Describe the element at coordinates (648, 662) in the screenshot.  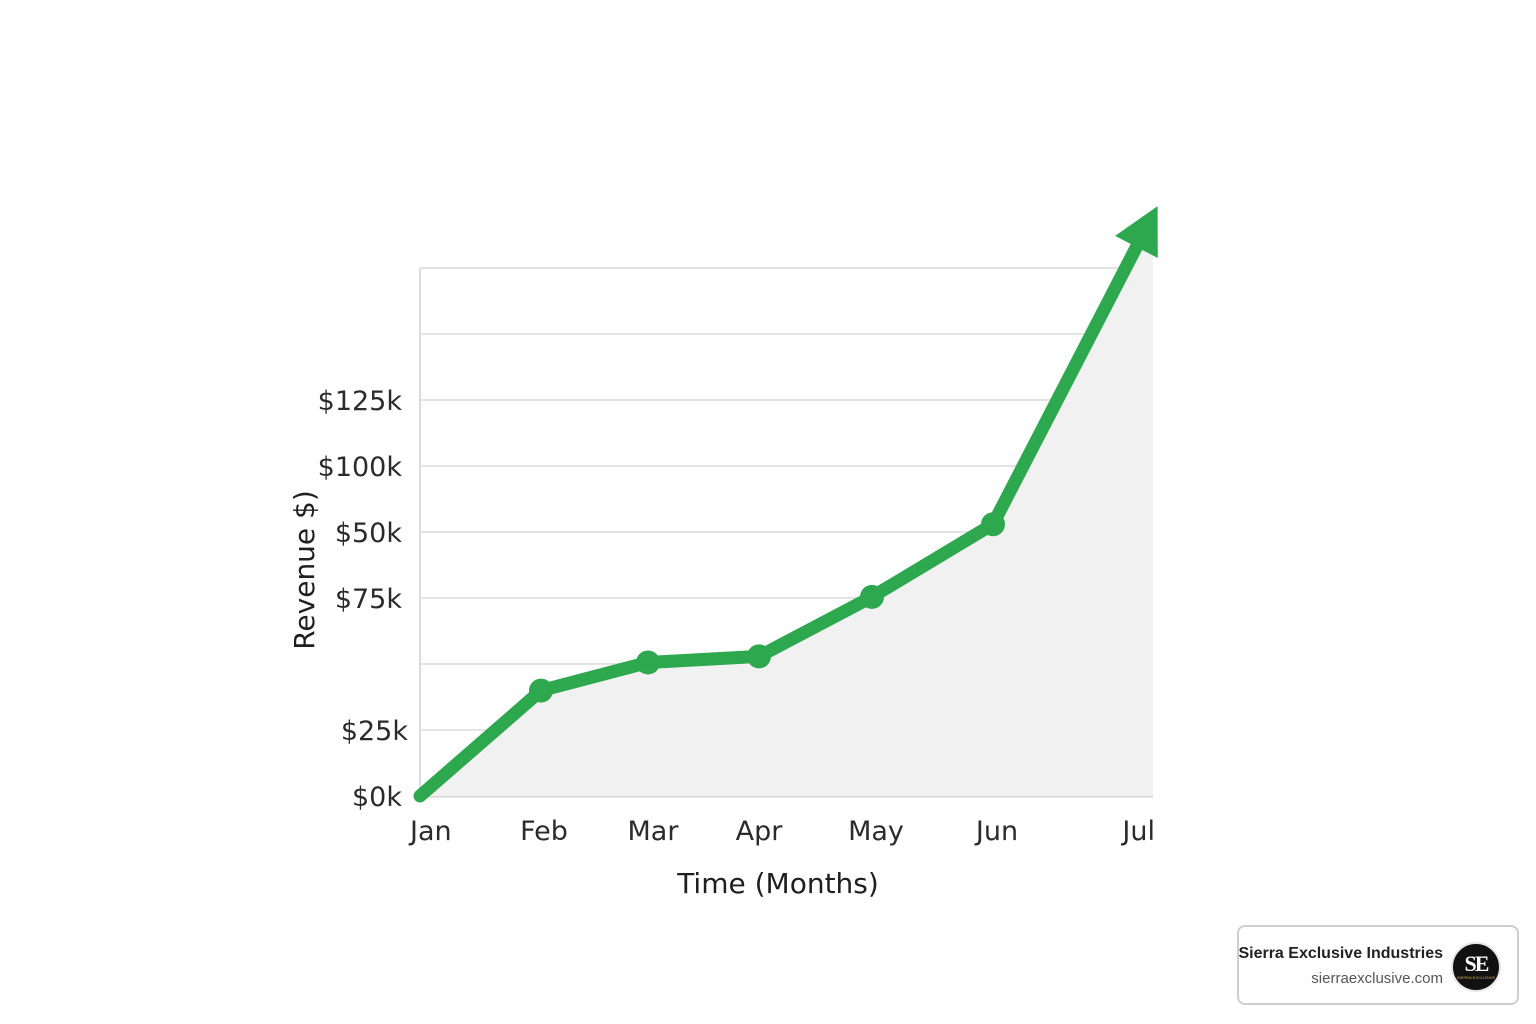
I see `data-point-mar` at that location.